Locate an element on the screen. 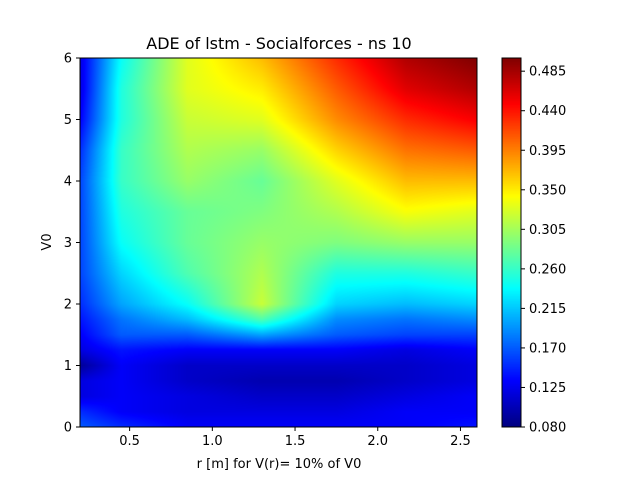 The height and width of the screenshot is (480, 640). y-tick-label: 0 is located at coordinates (68, 428).